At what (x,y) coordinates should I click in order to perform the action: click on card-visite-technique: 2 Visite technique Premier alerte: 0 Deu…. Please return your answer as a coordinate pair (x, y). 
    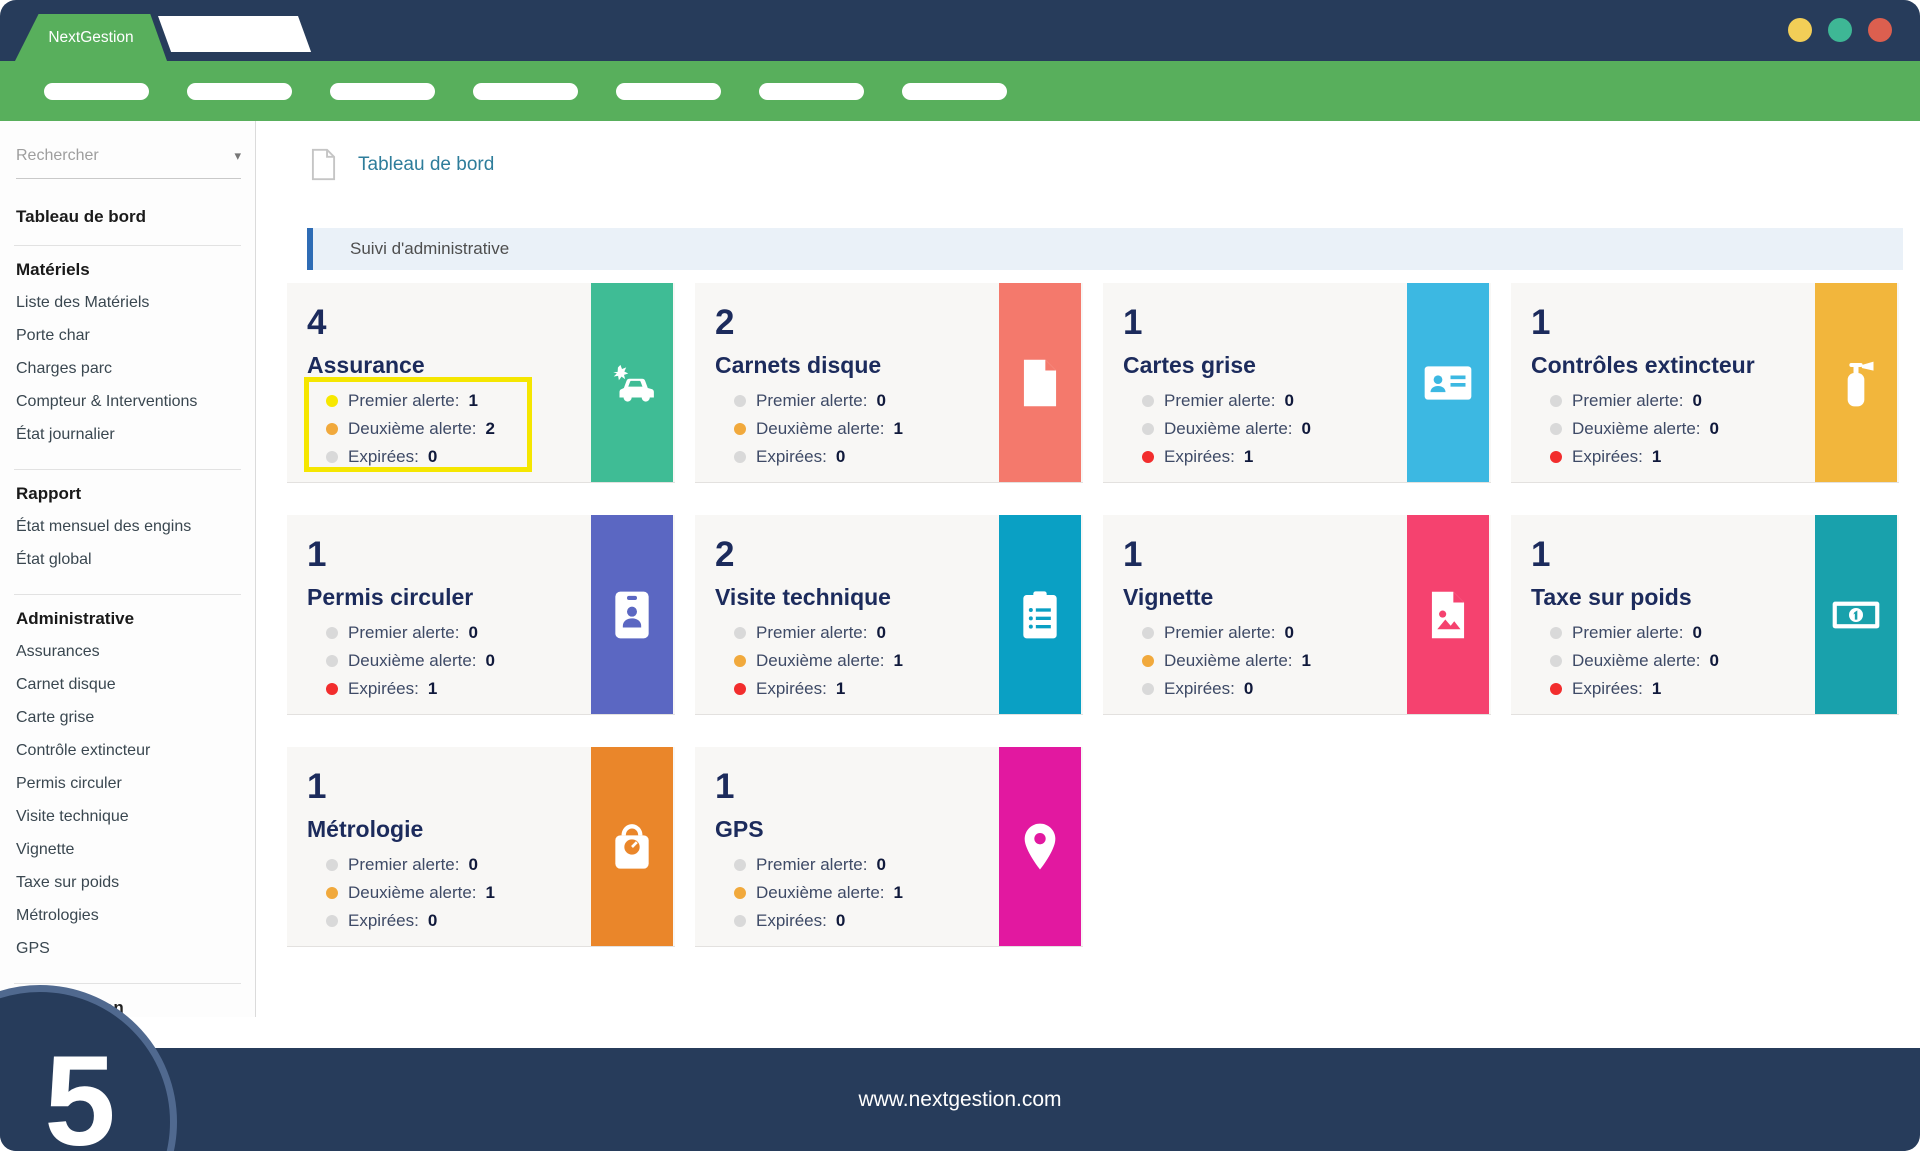
    Looking at the image, I should click on (889, 615).